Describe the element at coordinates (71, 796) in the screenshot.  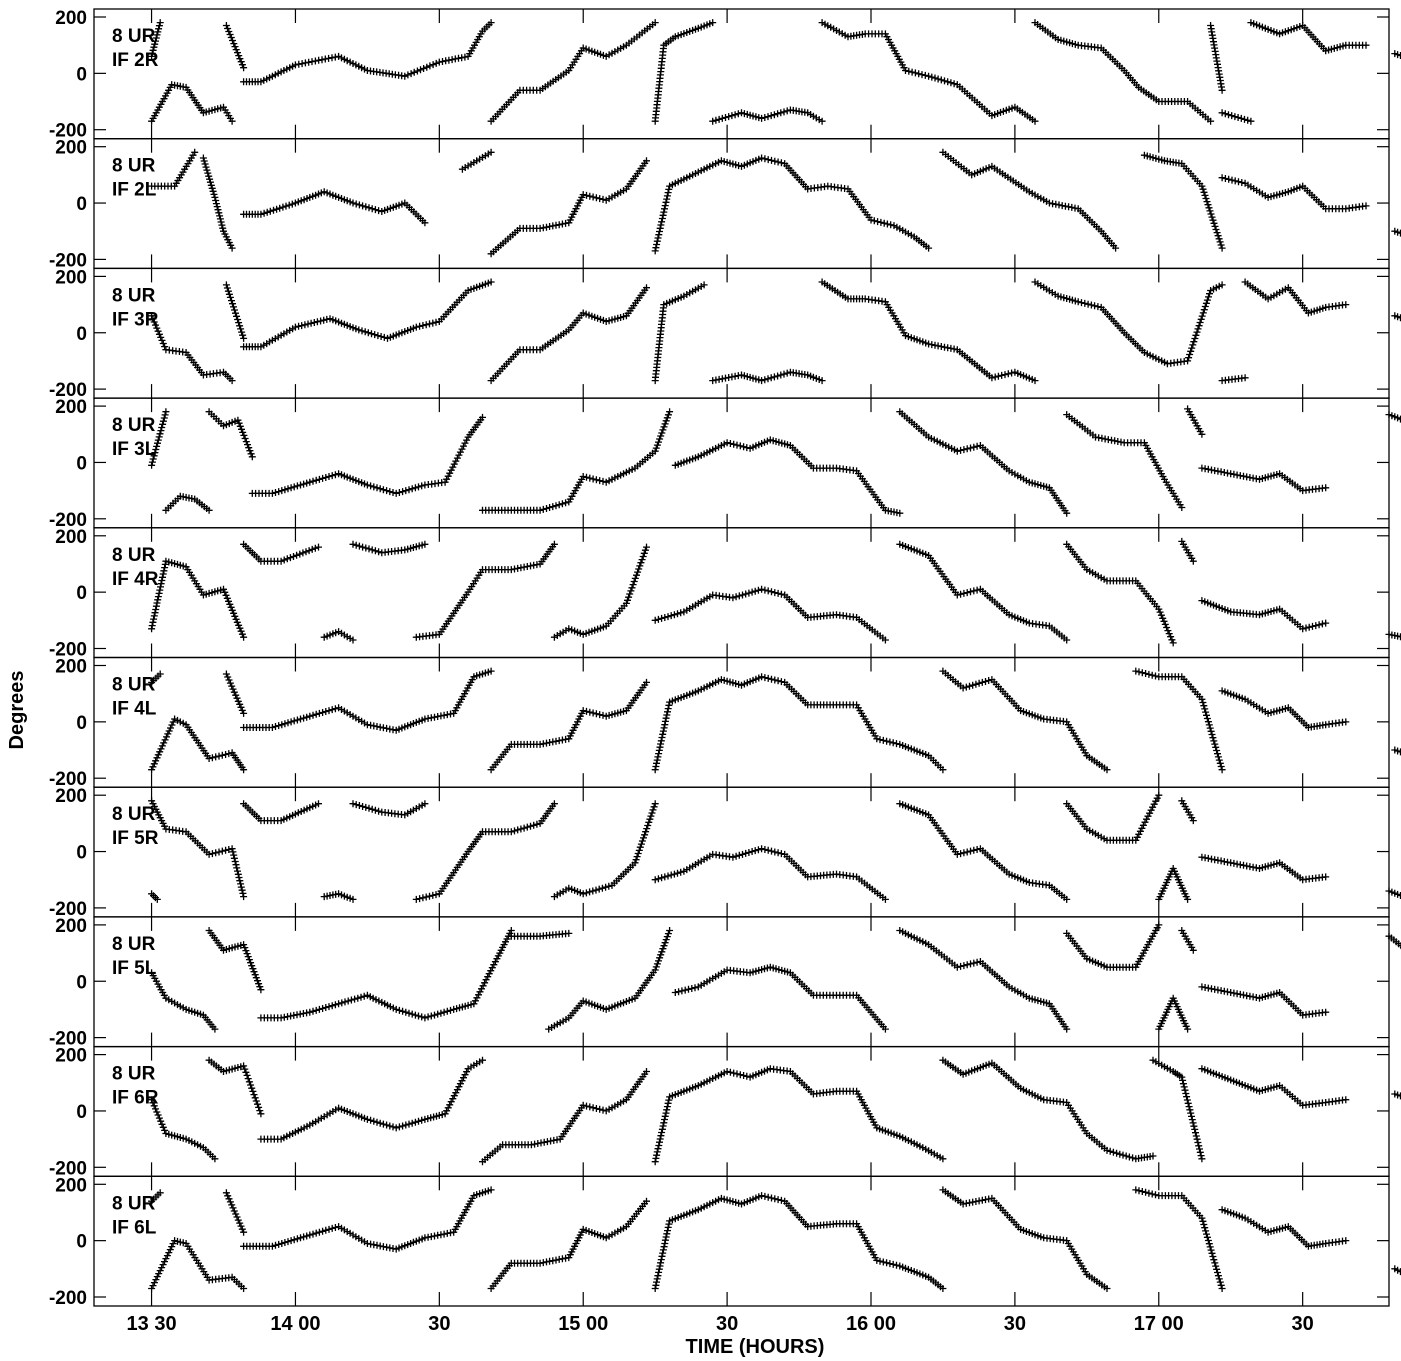
I see `y-tick-label: 200` at that location.